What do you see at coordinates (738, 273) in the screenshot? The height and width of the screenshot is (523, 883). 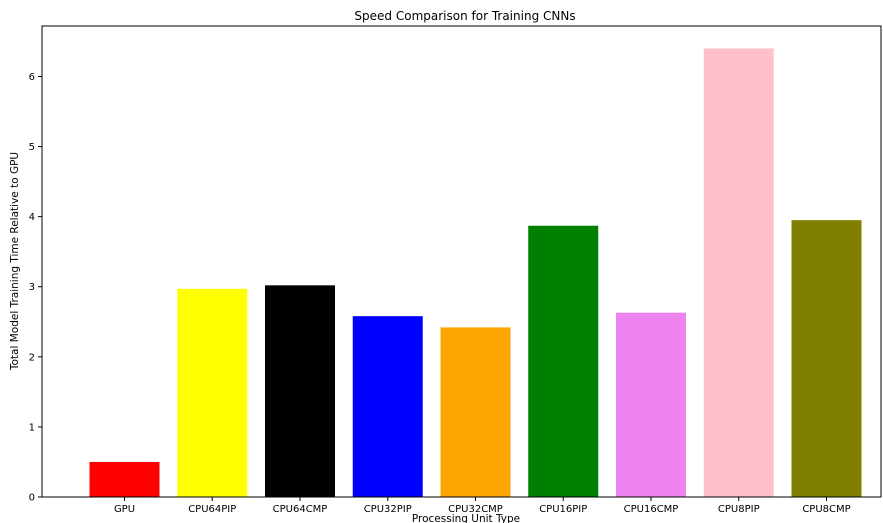 I see `bar-cpu8pip` at bounding box center [738, 273].